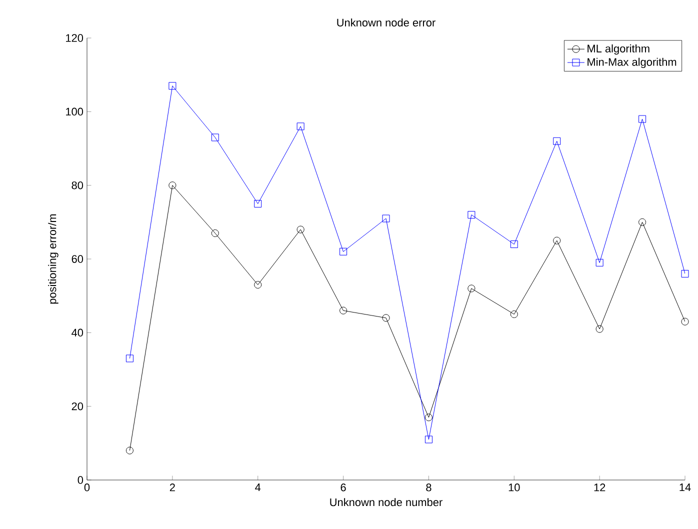  I want to click on legend-label: ML algorithm, so click(619, 49).